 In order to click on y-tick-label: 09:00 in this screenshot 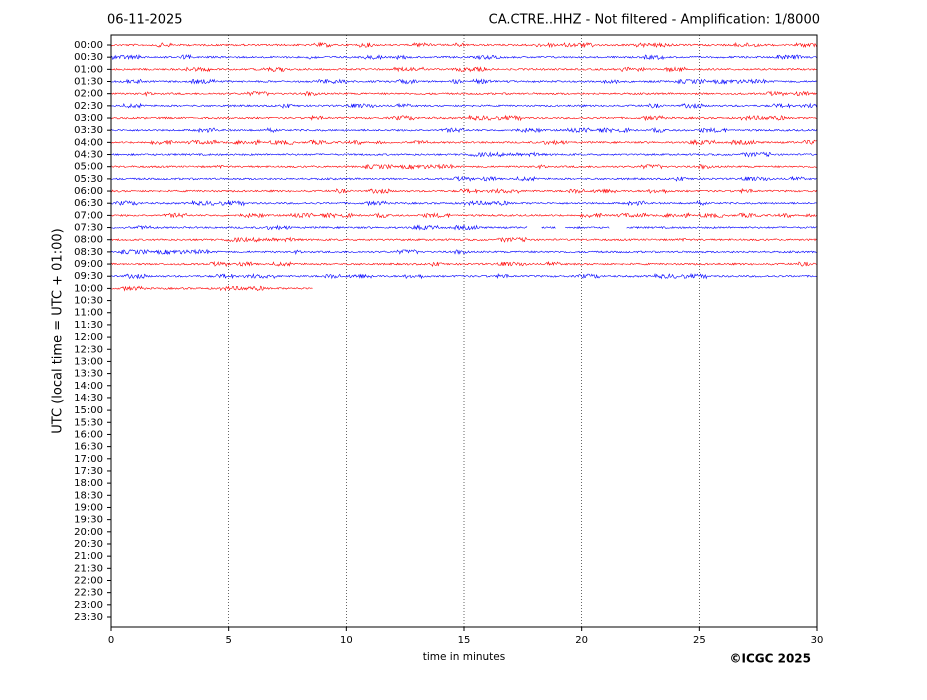, I will do `click(88, 264)`.